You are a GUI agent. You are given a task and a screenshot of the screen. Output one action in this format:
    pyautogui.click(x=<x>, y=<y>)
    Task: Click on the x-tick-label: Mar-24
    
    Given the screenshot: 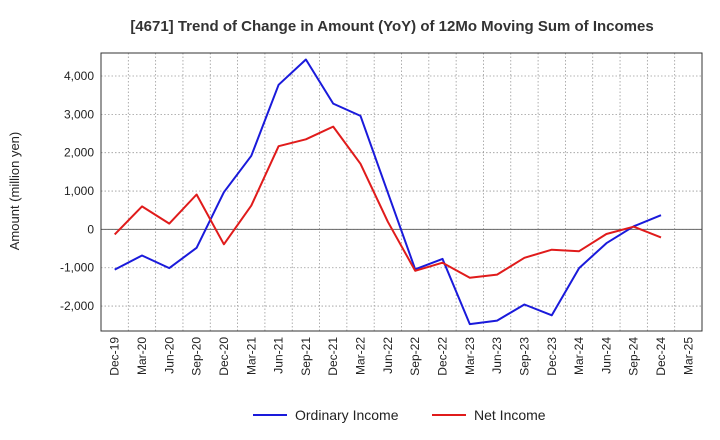 What is the action you would take?
    pyautogui.click(x=579, y=356)
    